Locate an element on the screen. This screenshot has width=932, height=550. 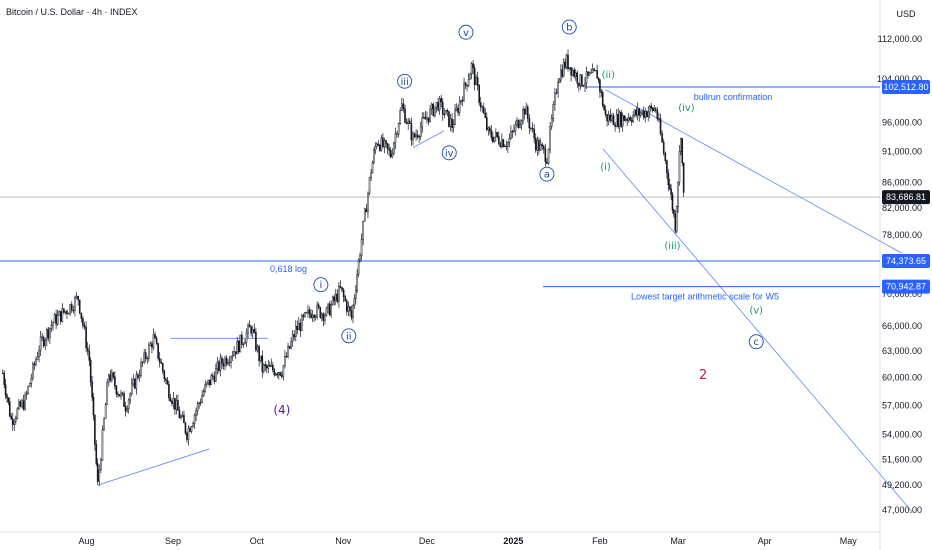
y-tick-label: 78,000.00 is located at coordinates (902, 235).